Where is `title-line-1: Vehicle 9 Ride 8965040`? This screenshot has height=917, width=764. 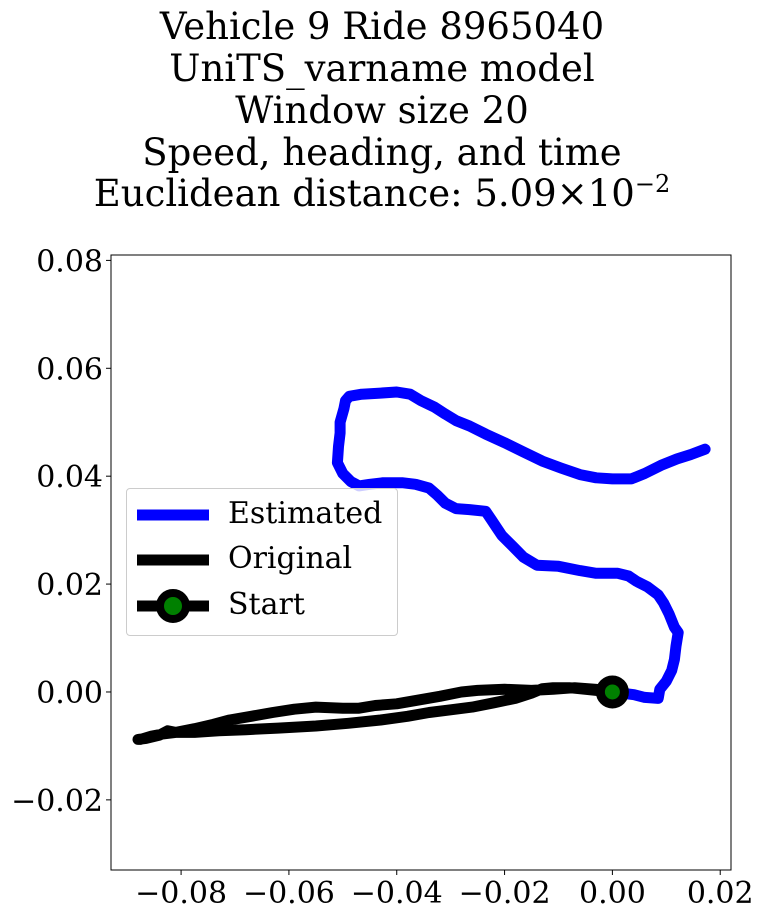 title-line-1: Vehicle 9 Ride 8965040 is located at coordinates (382, 26).